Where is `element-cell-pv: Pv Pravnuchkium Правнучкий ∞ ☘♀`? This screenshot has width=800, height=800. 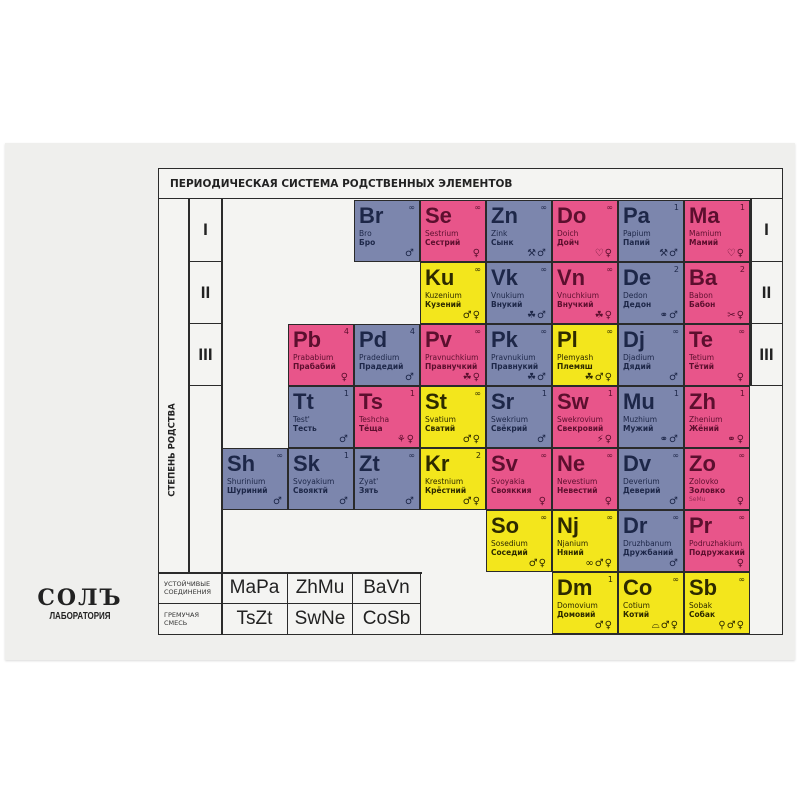 element-cell-pv: Pv Pravnuchkium Правнучкий ∞ ☘♀ is located at coordinates (453, 355).